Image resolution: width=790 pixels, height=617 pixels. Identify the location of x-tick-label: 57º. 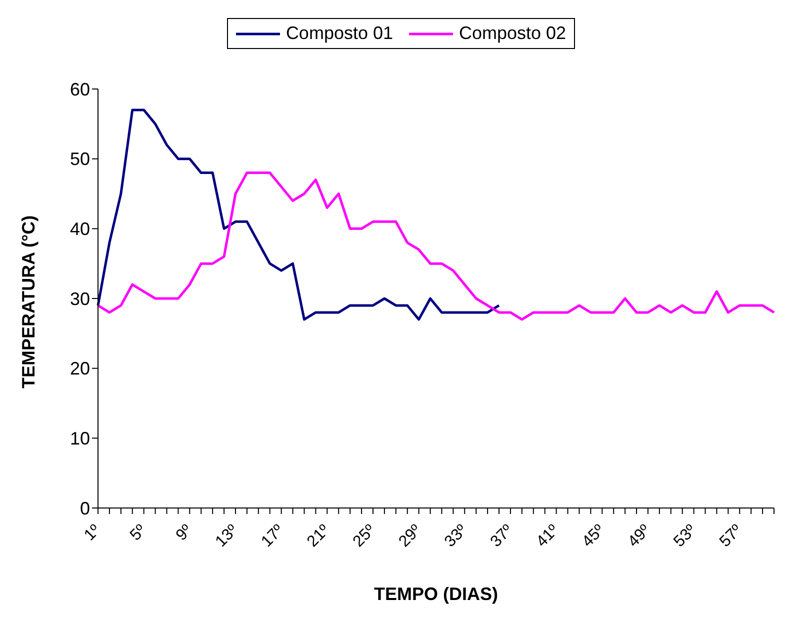
(731, 536).